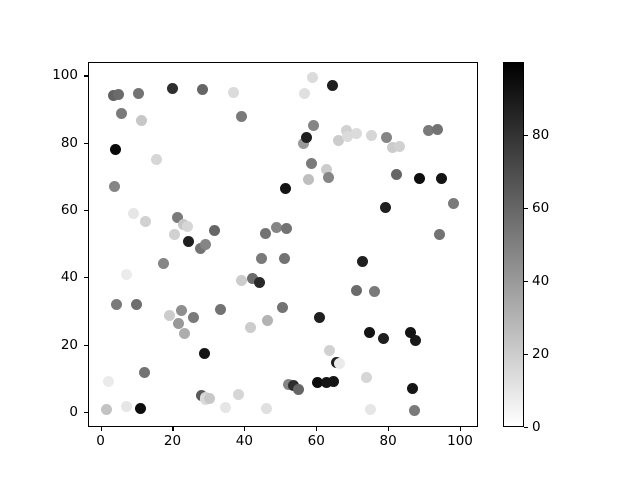 Image resolution: width=640 pixels, height=480 pixels. Describe the element at coordinates (73, 411) in the screenshot. I see `y-tick-label: 0` at that location.